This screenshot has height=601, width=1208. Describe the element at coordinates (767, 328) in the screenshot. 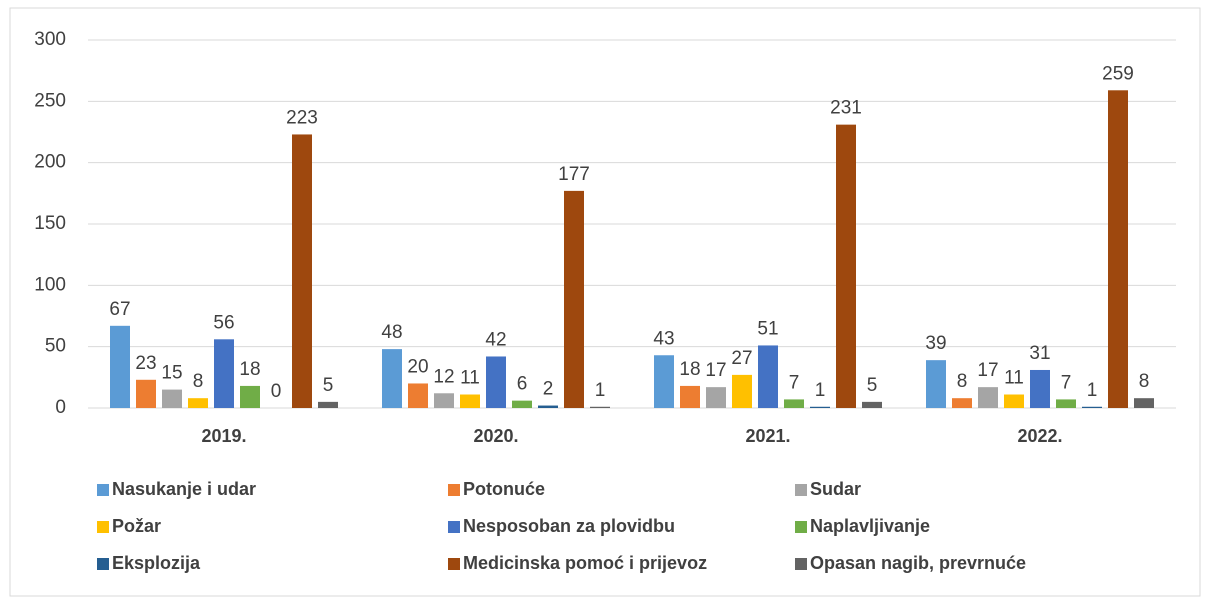

I see `data-label: 51` at that location.